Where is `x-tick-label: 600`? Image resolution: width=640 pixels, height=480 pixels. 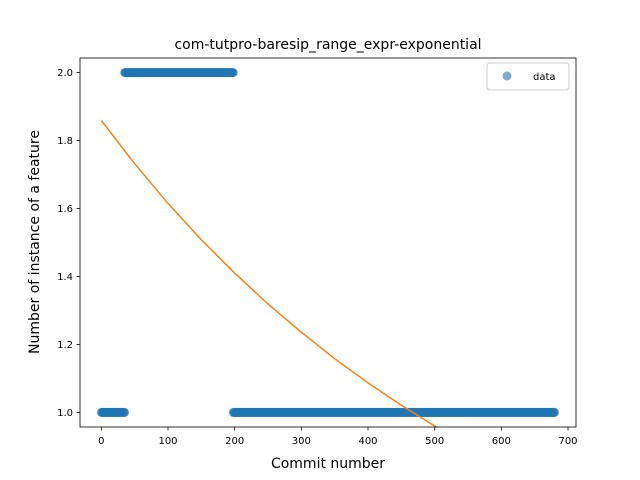 x-tick-label: 600 is located at coordinates (501, 441).